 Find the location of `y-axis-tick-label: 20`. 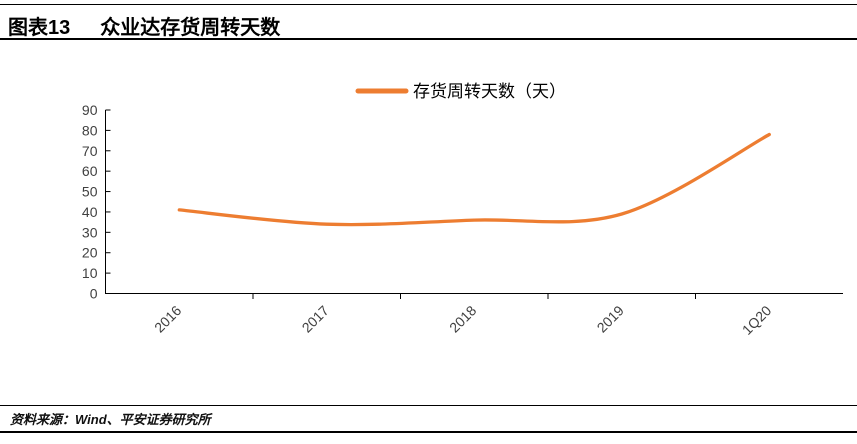

y-axis-tick-label: 20 is located at coordinates (90, 253).